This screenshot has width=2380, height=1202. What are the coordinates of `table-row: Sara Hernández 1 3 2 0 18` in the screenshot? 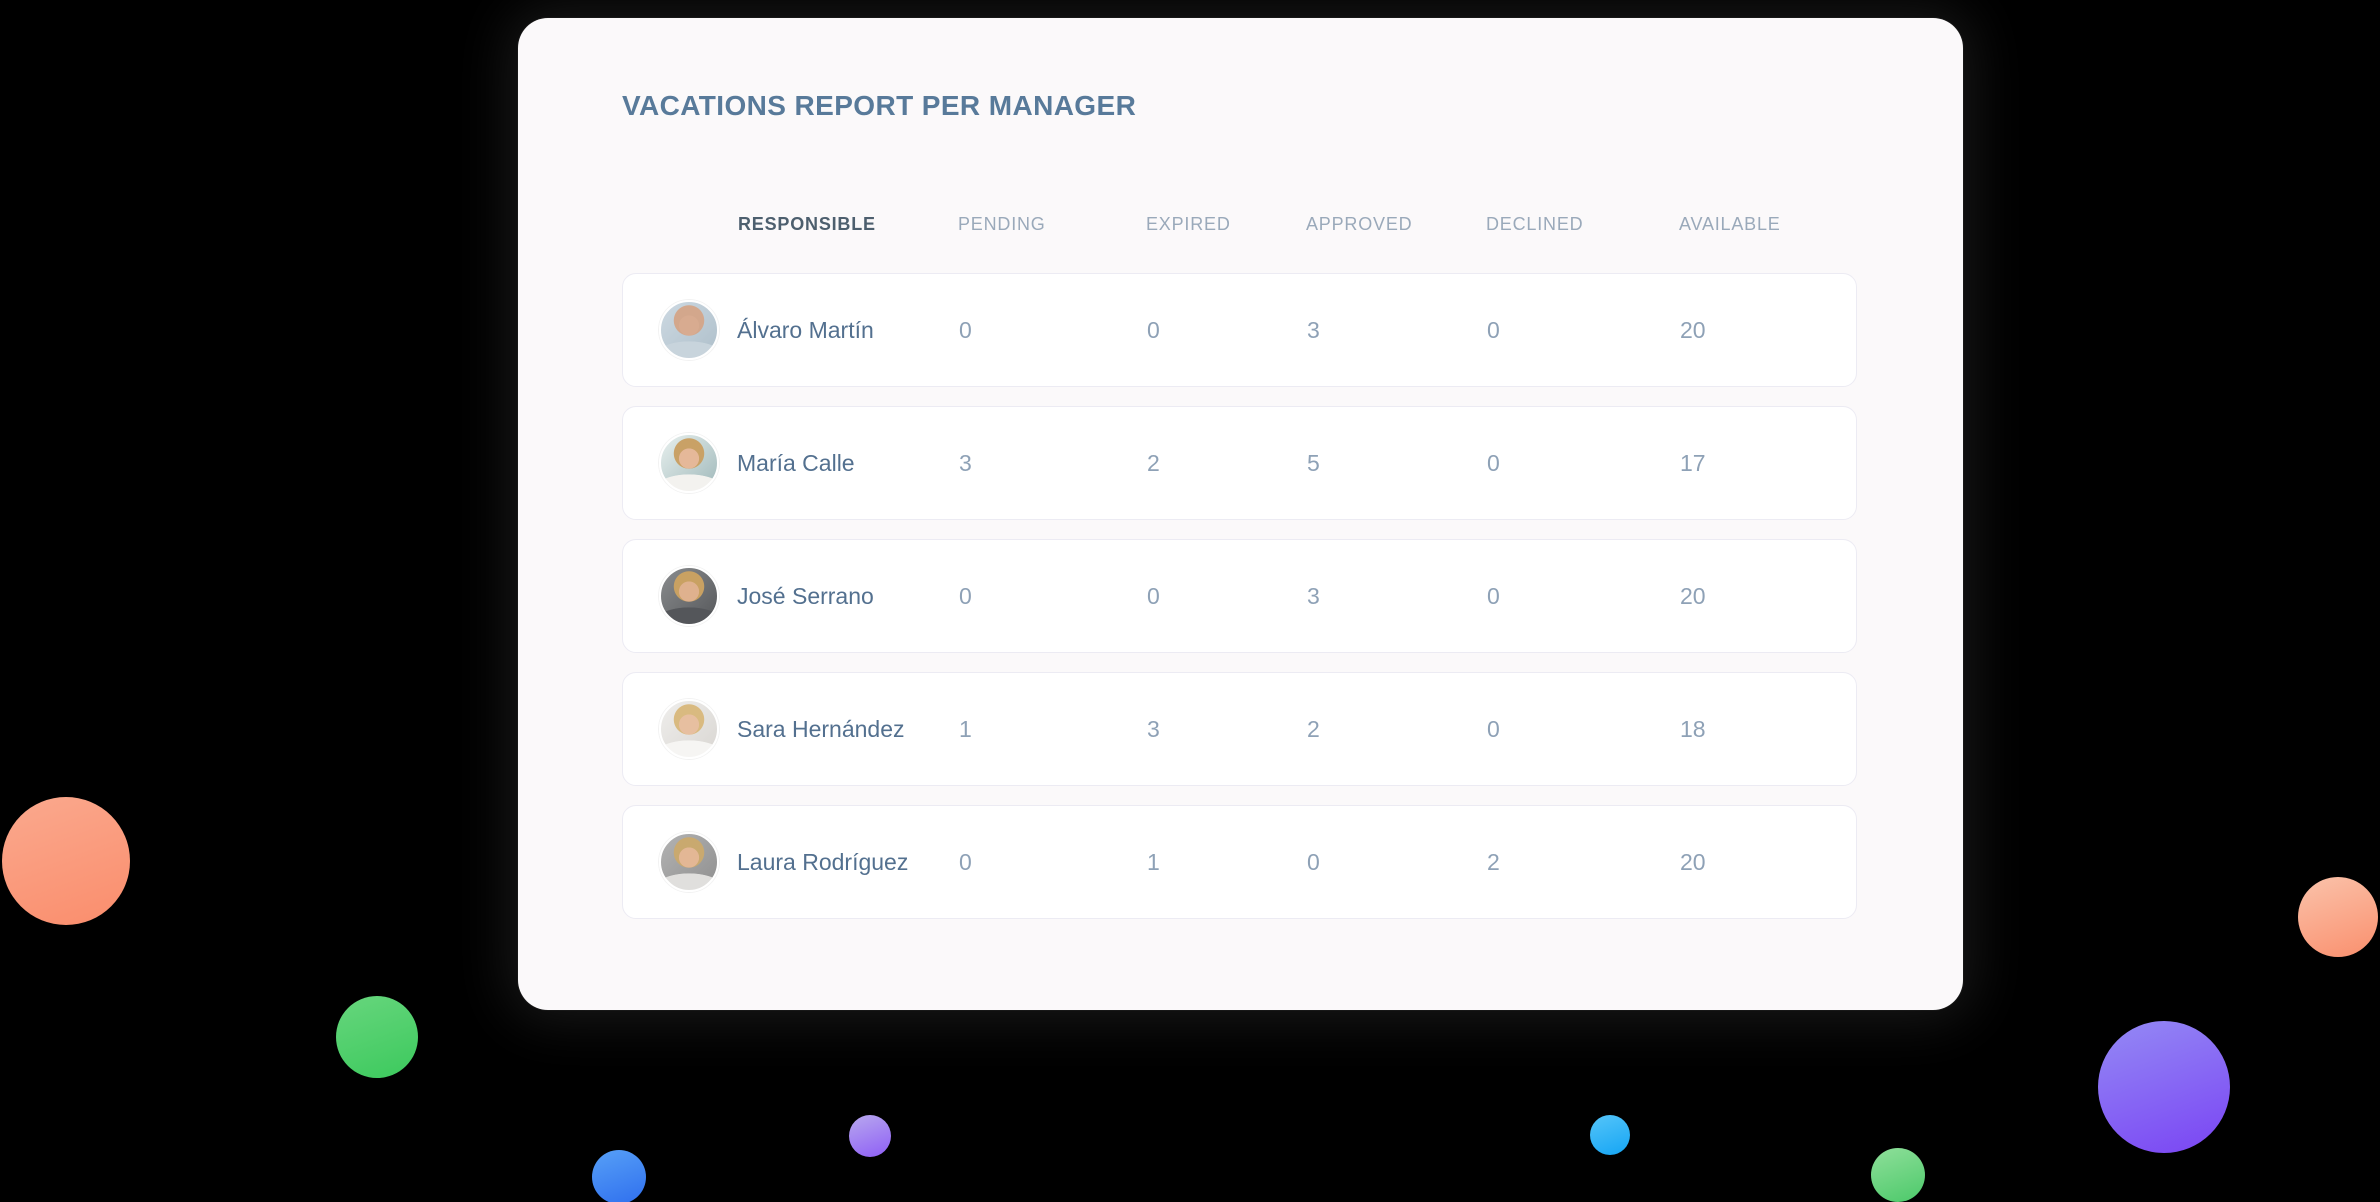 It's located at (1239, 729).